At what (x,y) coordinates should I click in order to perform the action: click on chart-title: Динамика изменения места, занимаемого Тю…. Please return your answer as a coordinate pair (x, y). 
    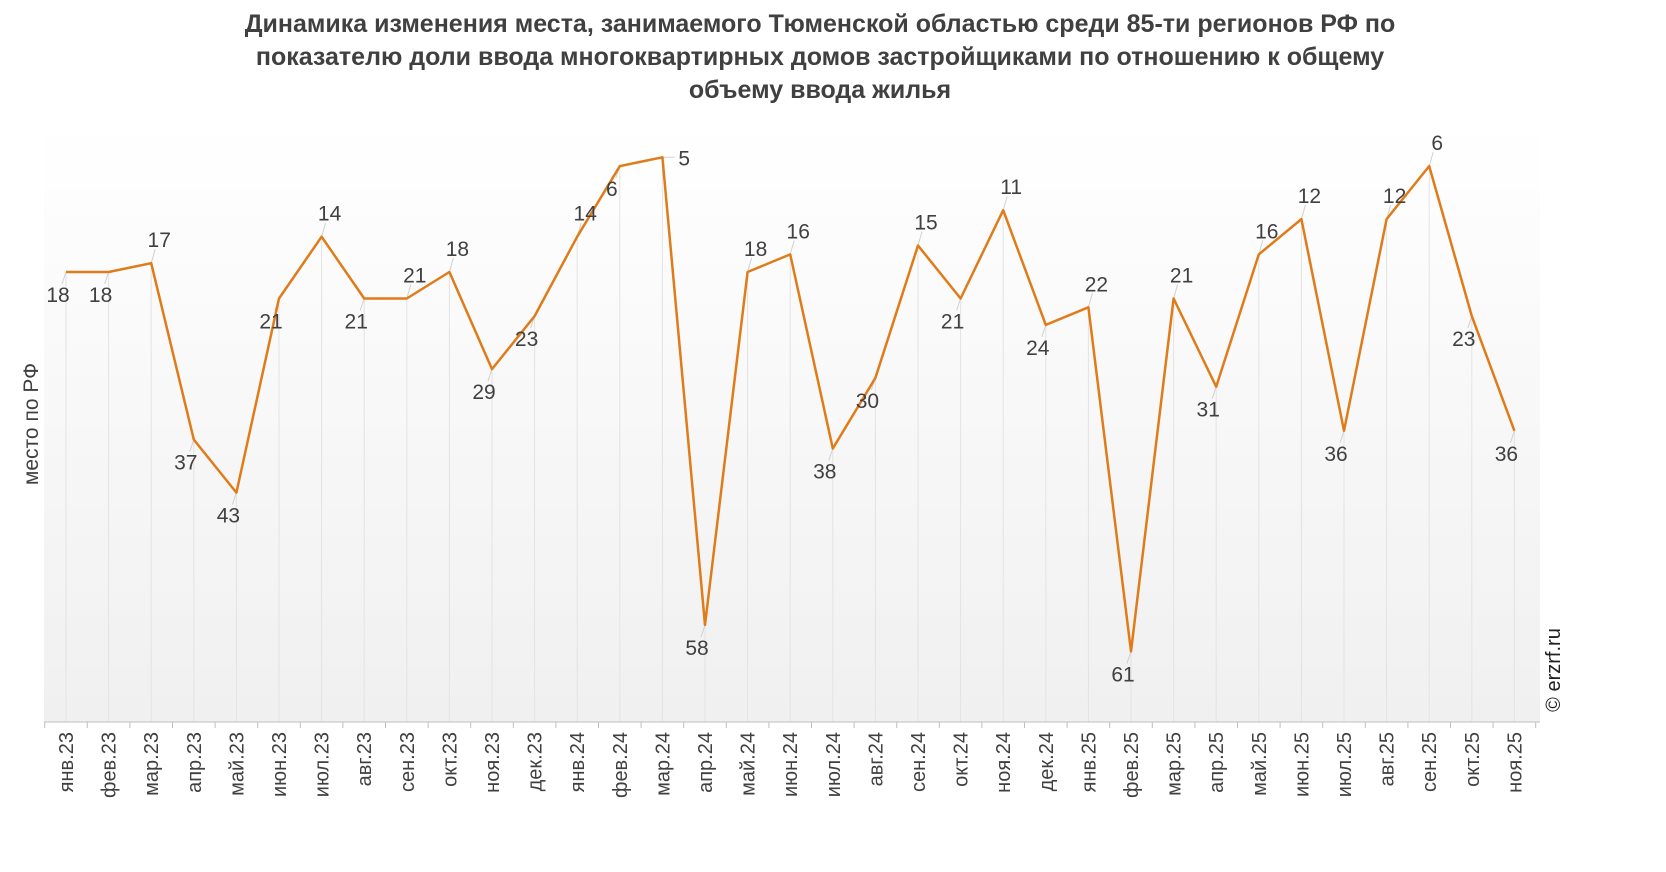
    Looking at the image, I should click on (820, 57).